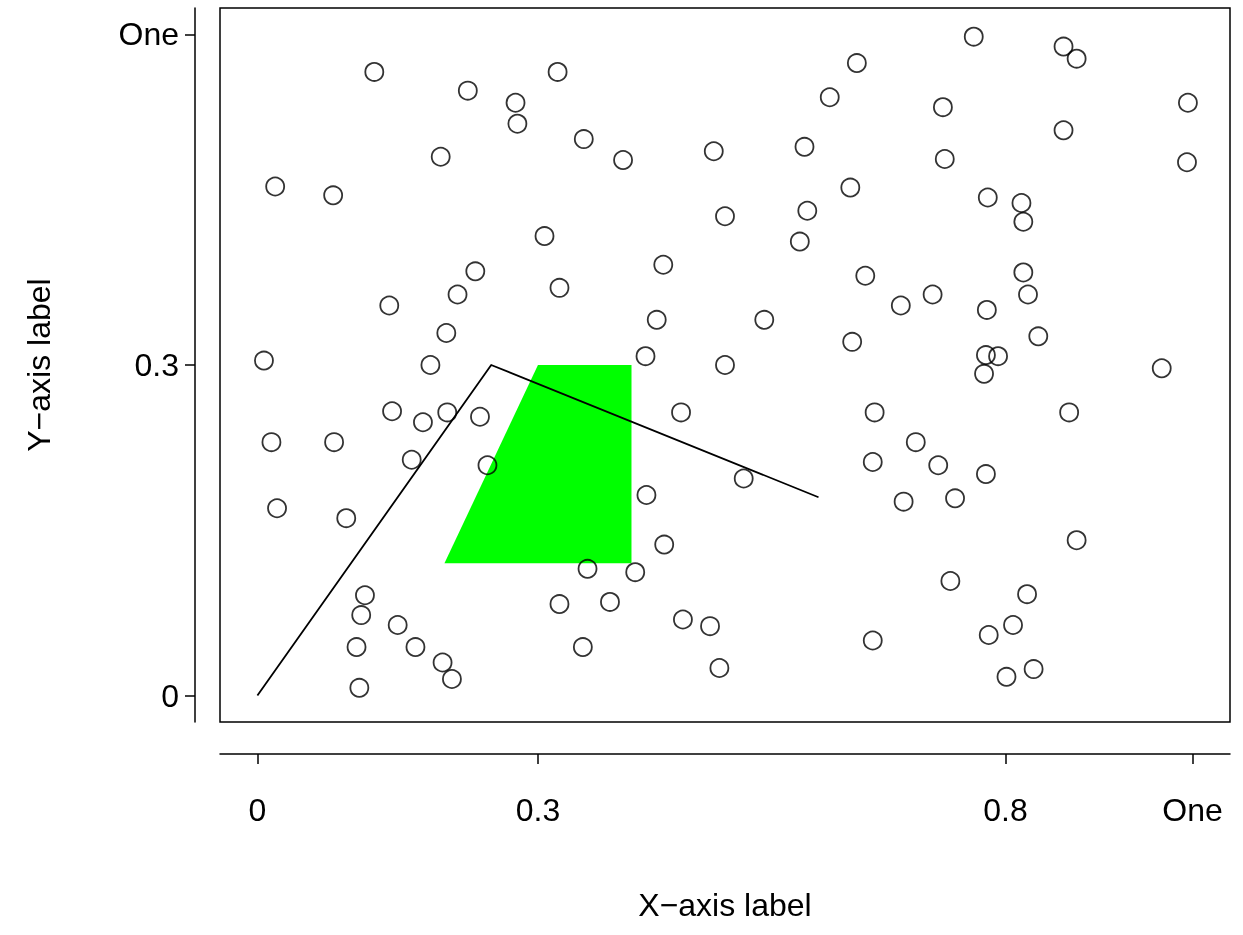  I want to click on y-tick-label: One, so click(148, 34).